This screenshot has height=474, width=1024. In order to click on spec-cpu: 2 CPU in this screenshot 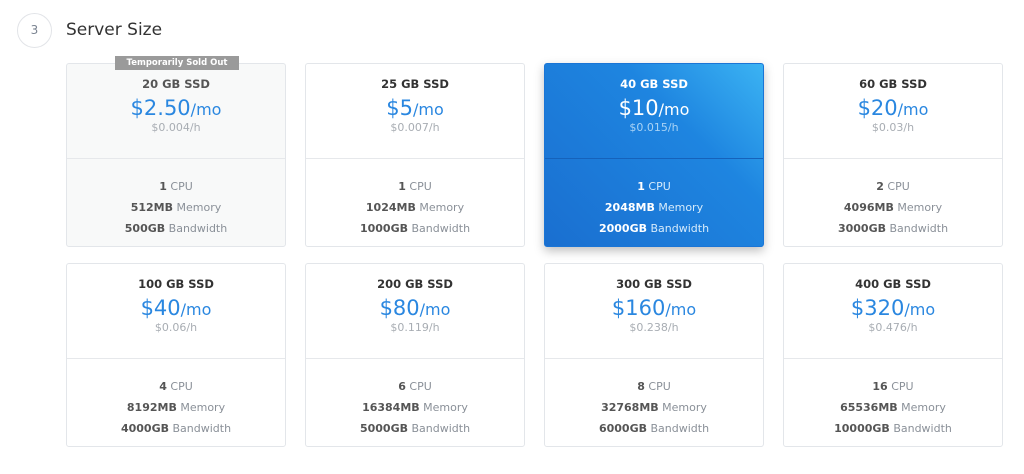, I will do `click(893, 186)`.